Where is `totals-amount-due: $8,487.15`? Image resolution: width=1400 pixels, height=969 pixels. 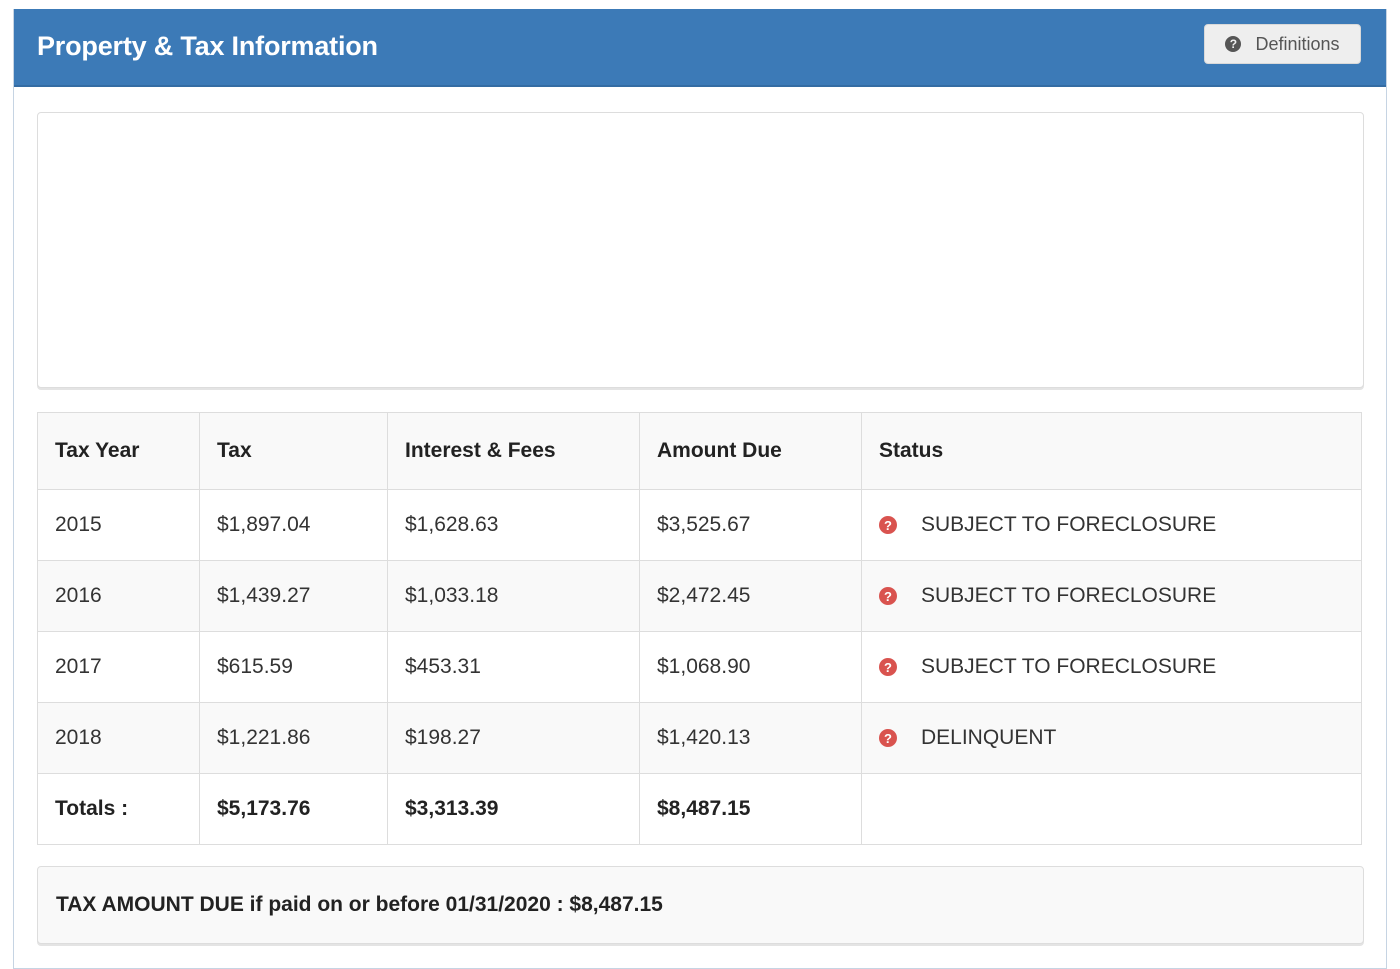
totals-amount-due: $8,487.15 is located at coordinates (750, 809).